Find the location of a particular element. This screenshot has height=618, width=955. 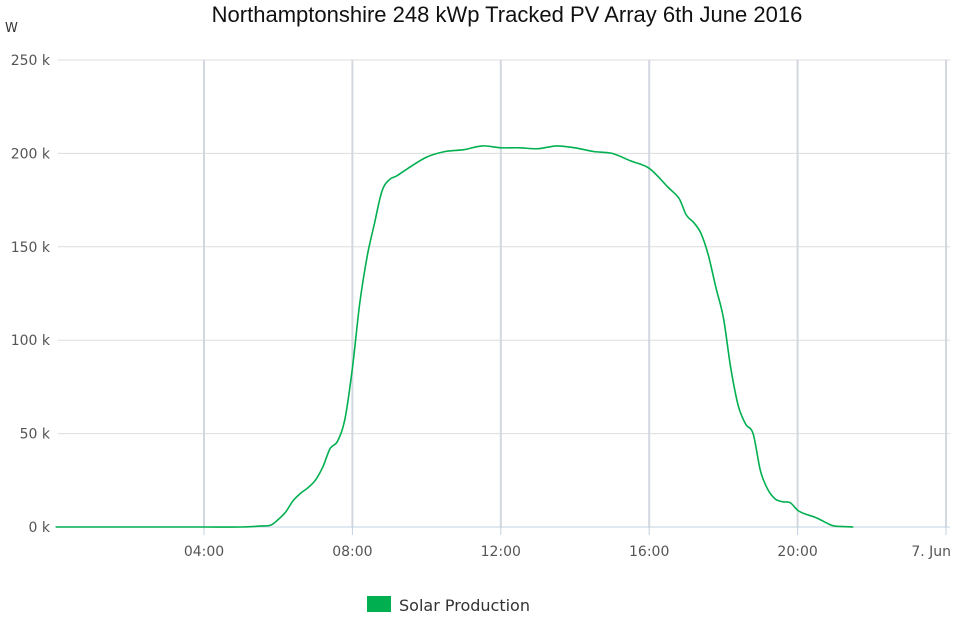

x-tick-label: 16:00 is located at coordinates (649, 552).